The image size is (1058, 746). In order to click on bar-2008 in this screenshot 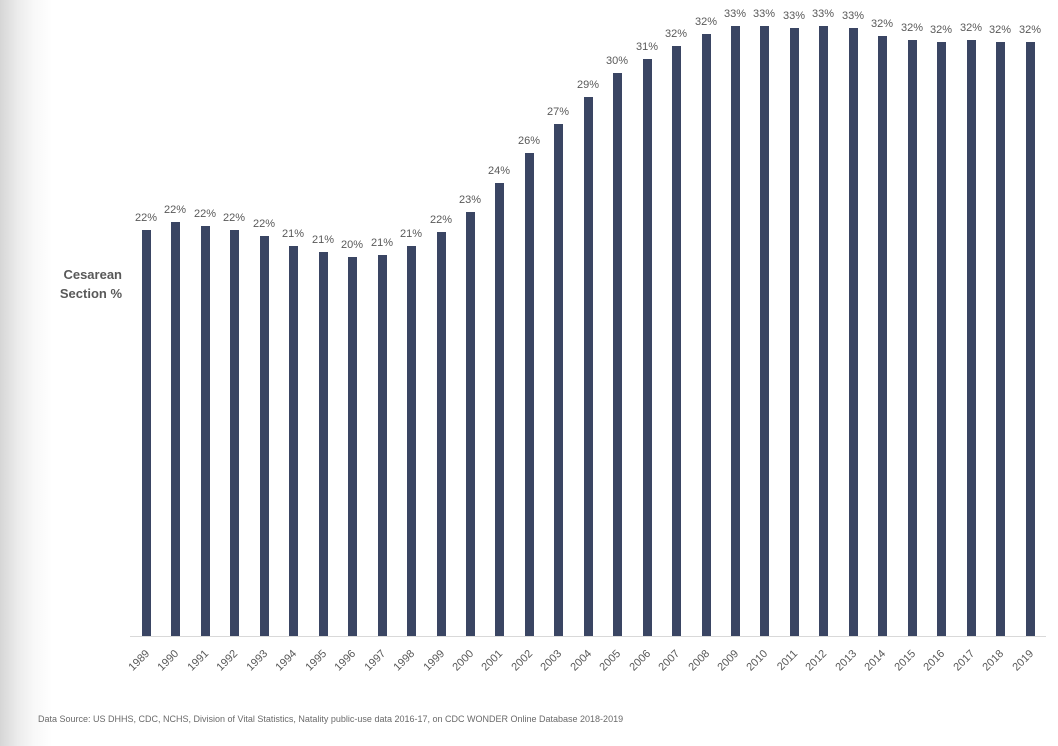, I will do `click(706, 335)`.